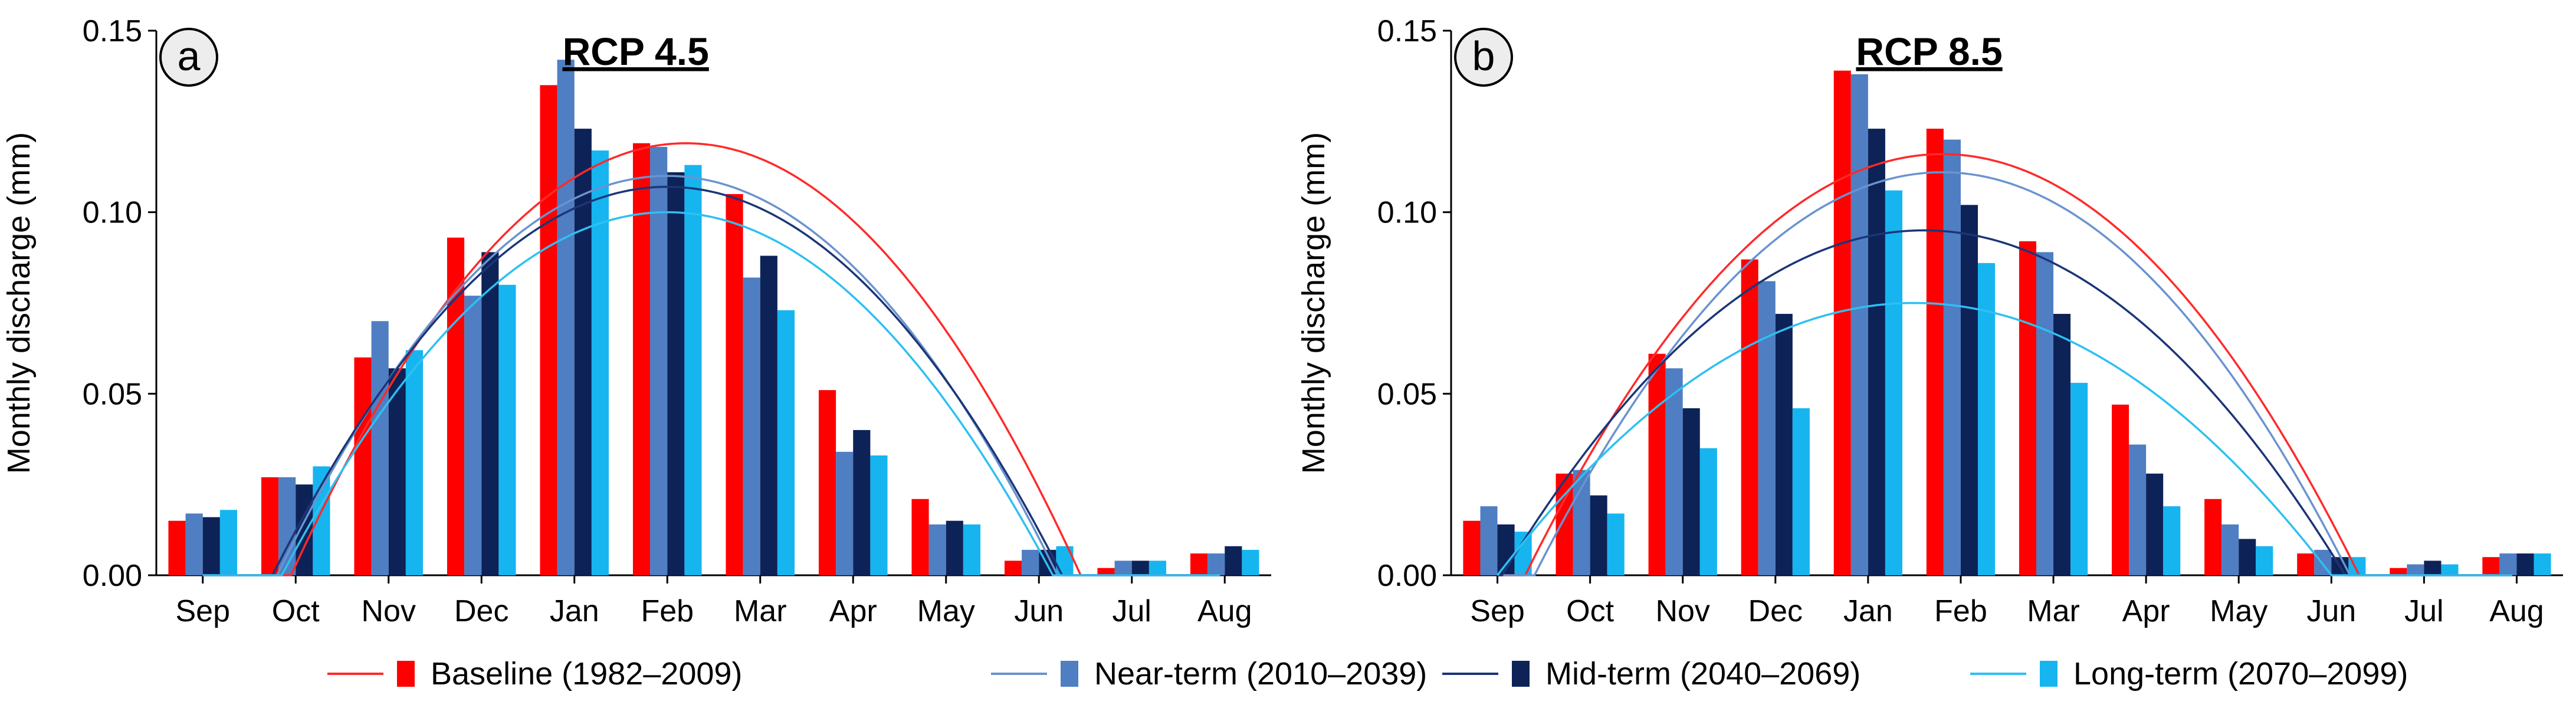  I want to click on y-axis-title: Monthly discharge (mm), so click(19, 303).